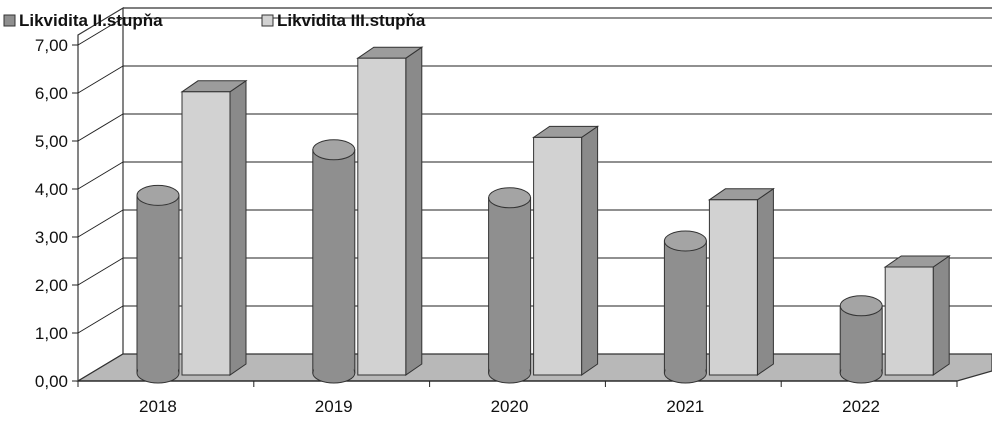 The image size is (992, 422). Describe the element at coordinates (51, 213) in the screenshot. I see `y-axis-tick-labels: 0,00 1,00 2,00 3,00 4,00 5,00 6,00 7,00` at that location.